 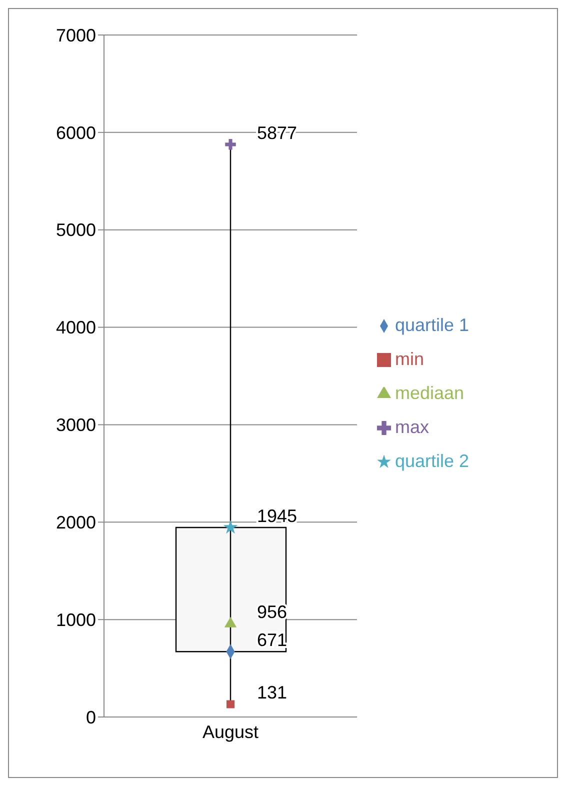 I want to click on y-tick-label: 2000, so click(x=76, y=522).